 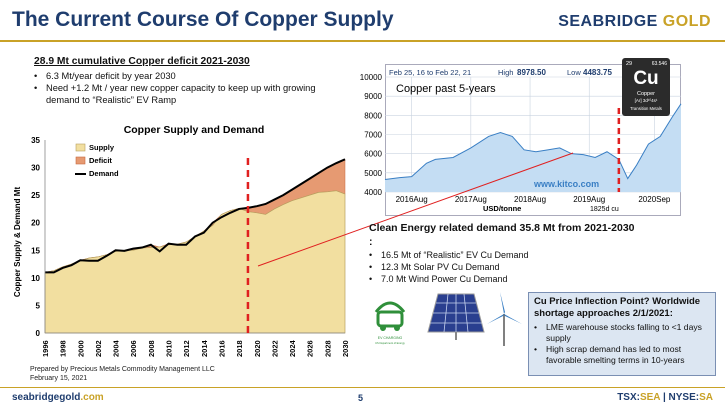 What do you see at coordinates (597, 72) in the screenshot?
I see `kitco-low-value: 4483.75` at bounding box center [597, 72].